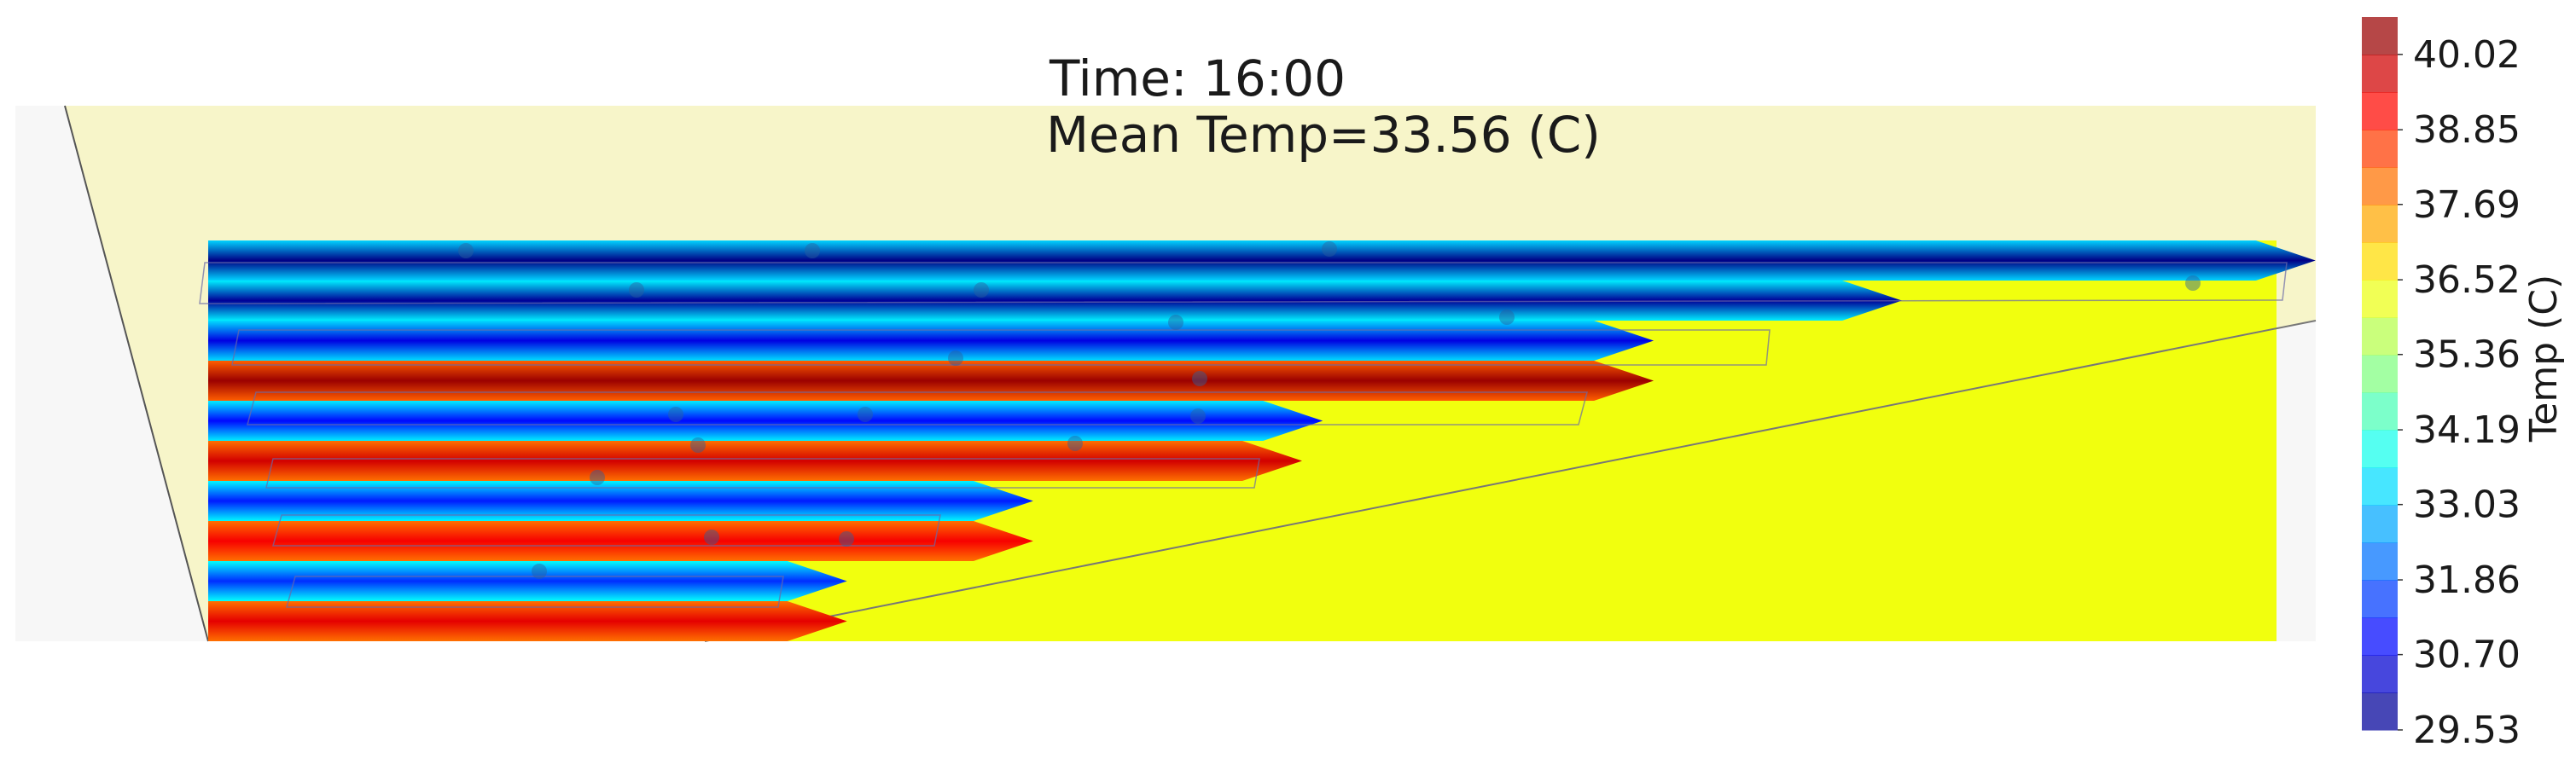 The height and width of the screenshot is (770, 2576). Describe the element at coordinates (2467, 580) in the screenshot. I see `colorbar-tick-label: 31.86` at that location.